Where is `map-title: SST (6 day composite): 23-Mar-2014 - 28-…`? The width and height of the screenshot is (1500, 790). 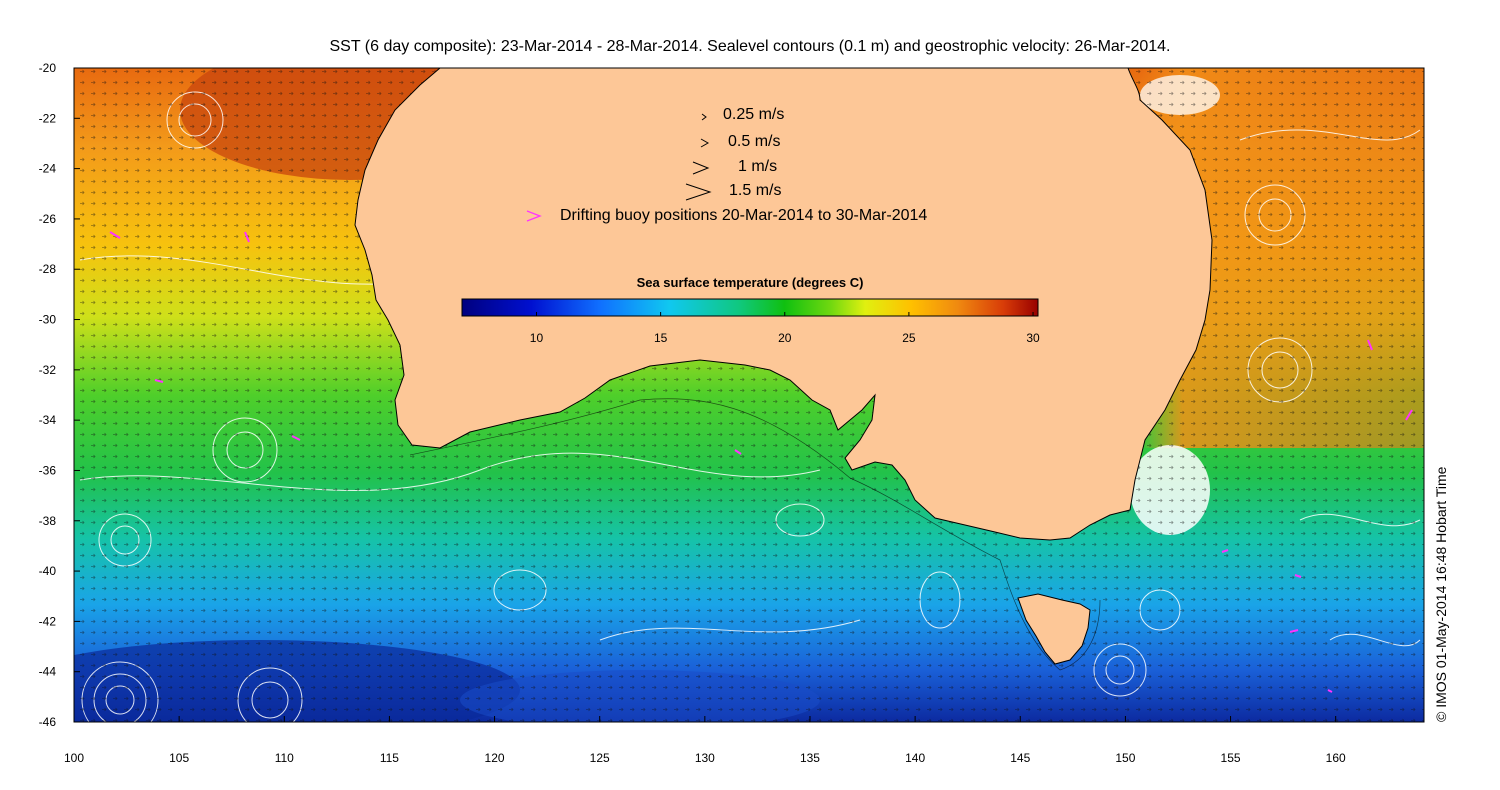 map-title: SST (6 day composite): 23-Mar-2014 - 28-… is located at coordinates (750, 46).